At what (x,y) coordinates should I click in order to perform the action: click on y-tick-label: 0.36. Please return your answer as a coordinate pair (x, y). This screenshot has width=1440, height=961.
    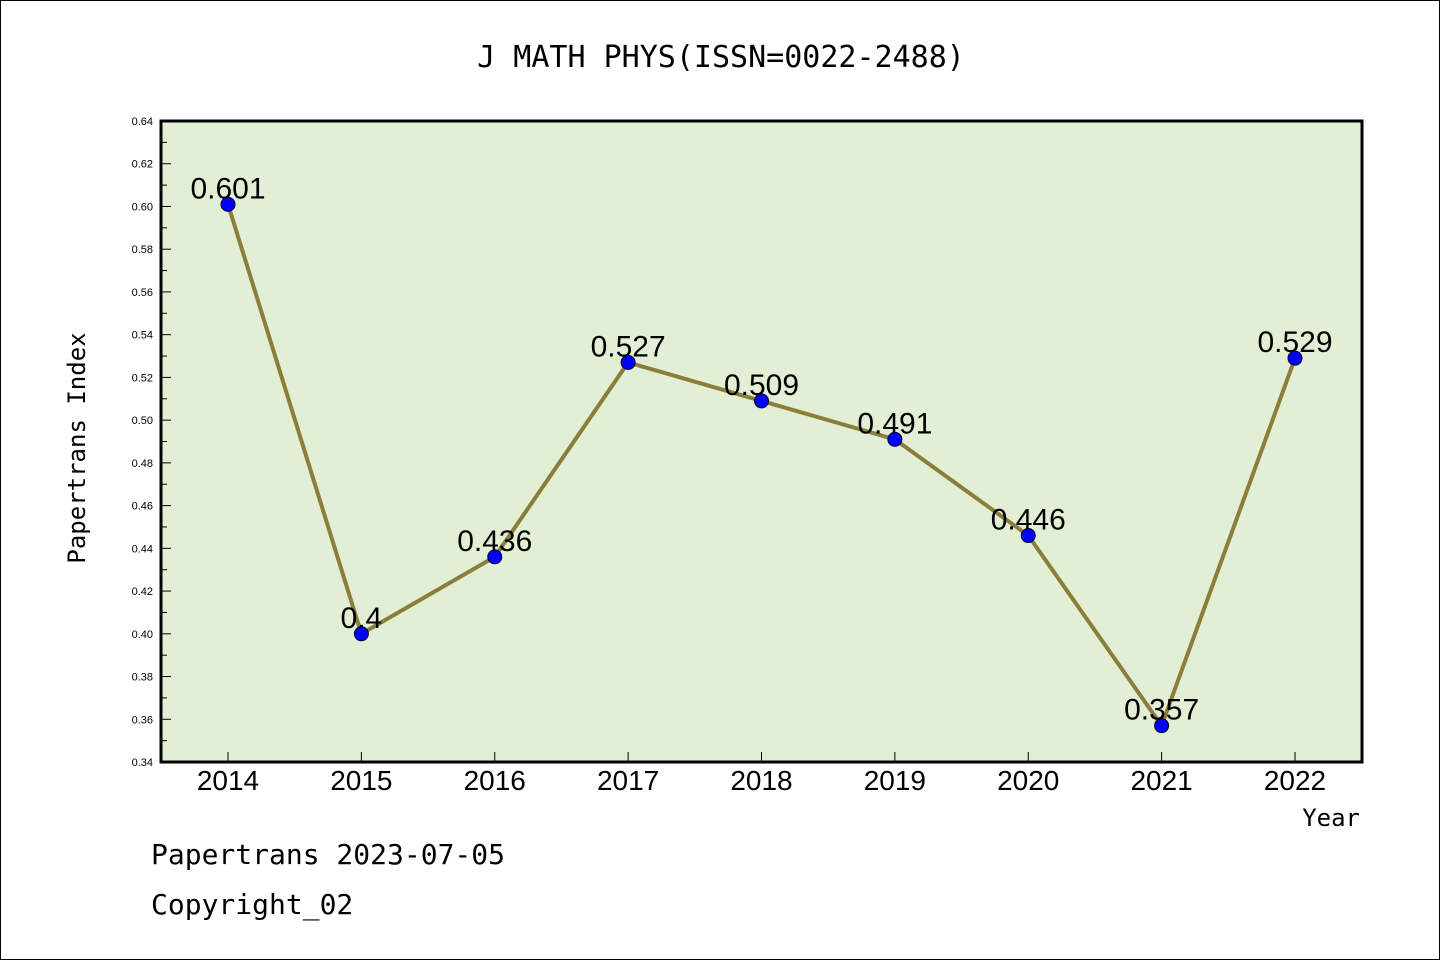
    Looking at the image, I should click on (142, 720).